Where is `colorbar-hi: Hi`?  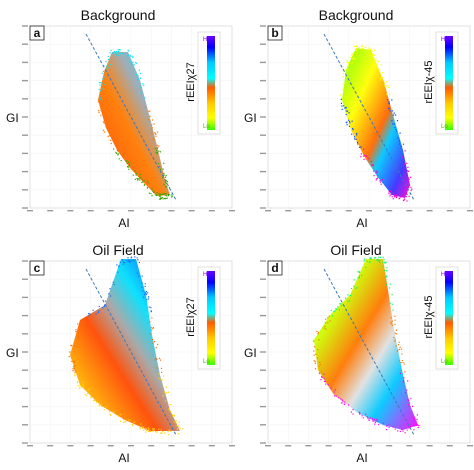
colorbar-hi: Hi is located at coordinates (444, 40).